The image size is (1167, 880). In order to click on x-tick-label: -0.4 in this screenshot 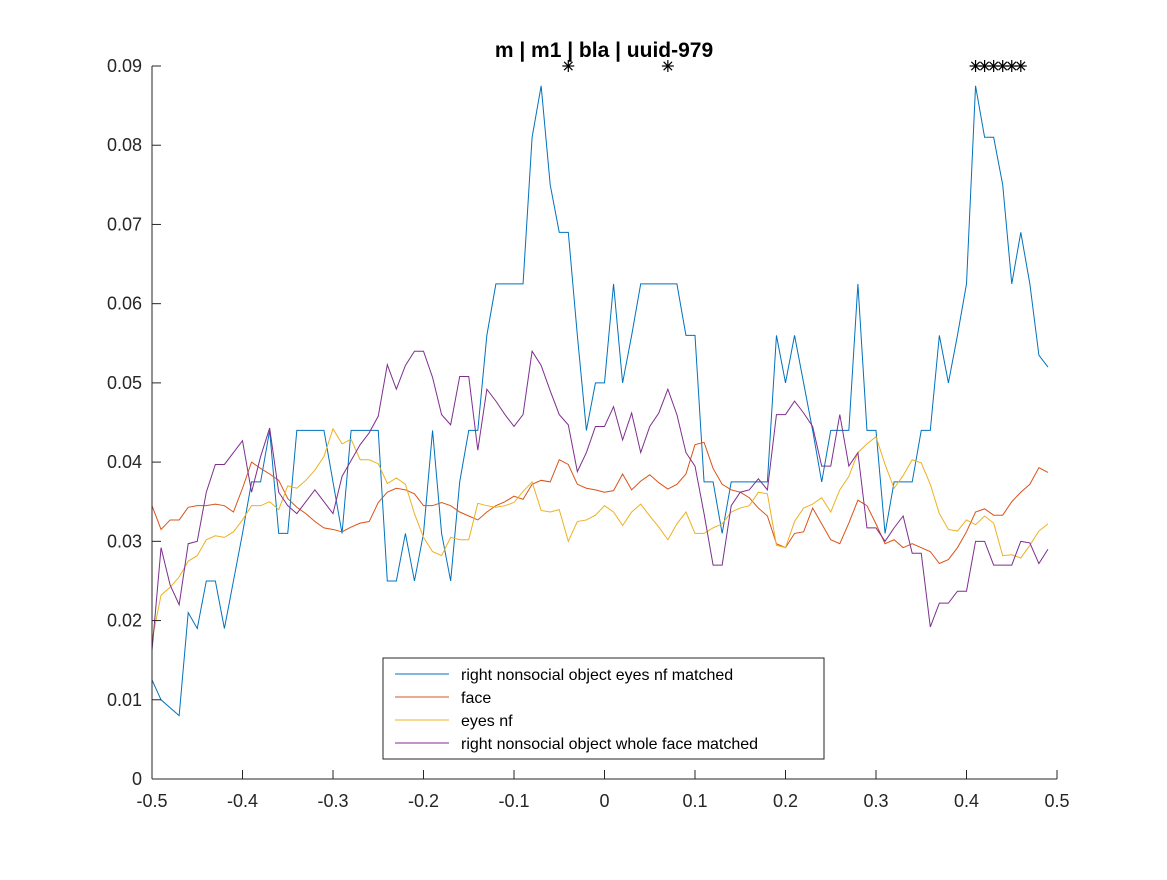, I will do `click(242, 801)`.